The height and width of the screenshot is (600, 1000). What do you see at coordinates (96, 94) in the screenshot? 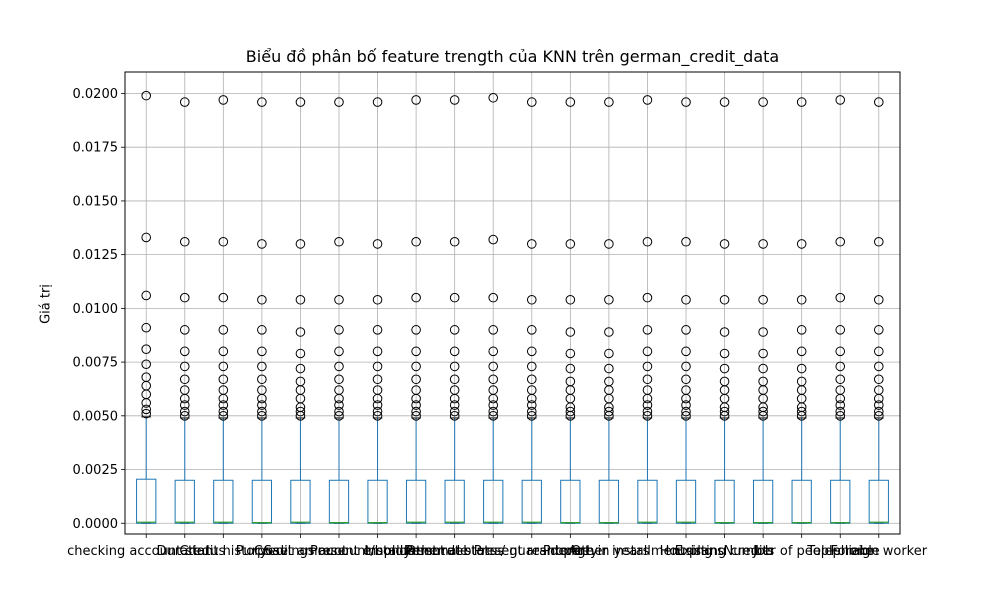
I see `y-tick-label: 0.0200` at bounding box center [96, 94].